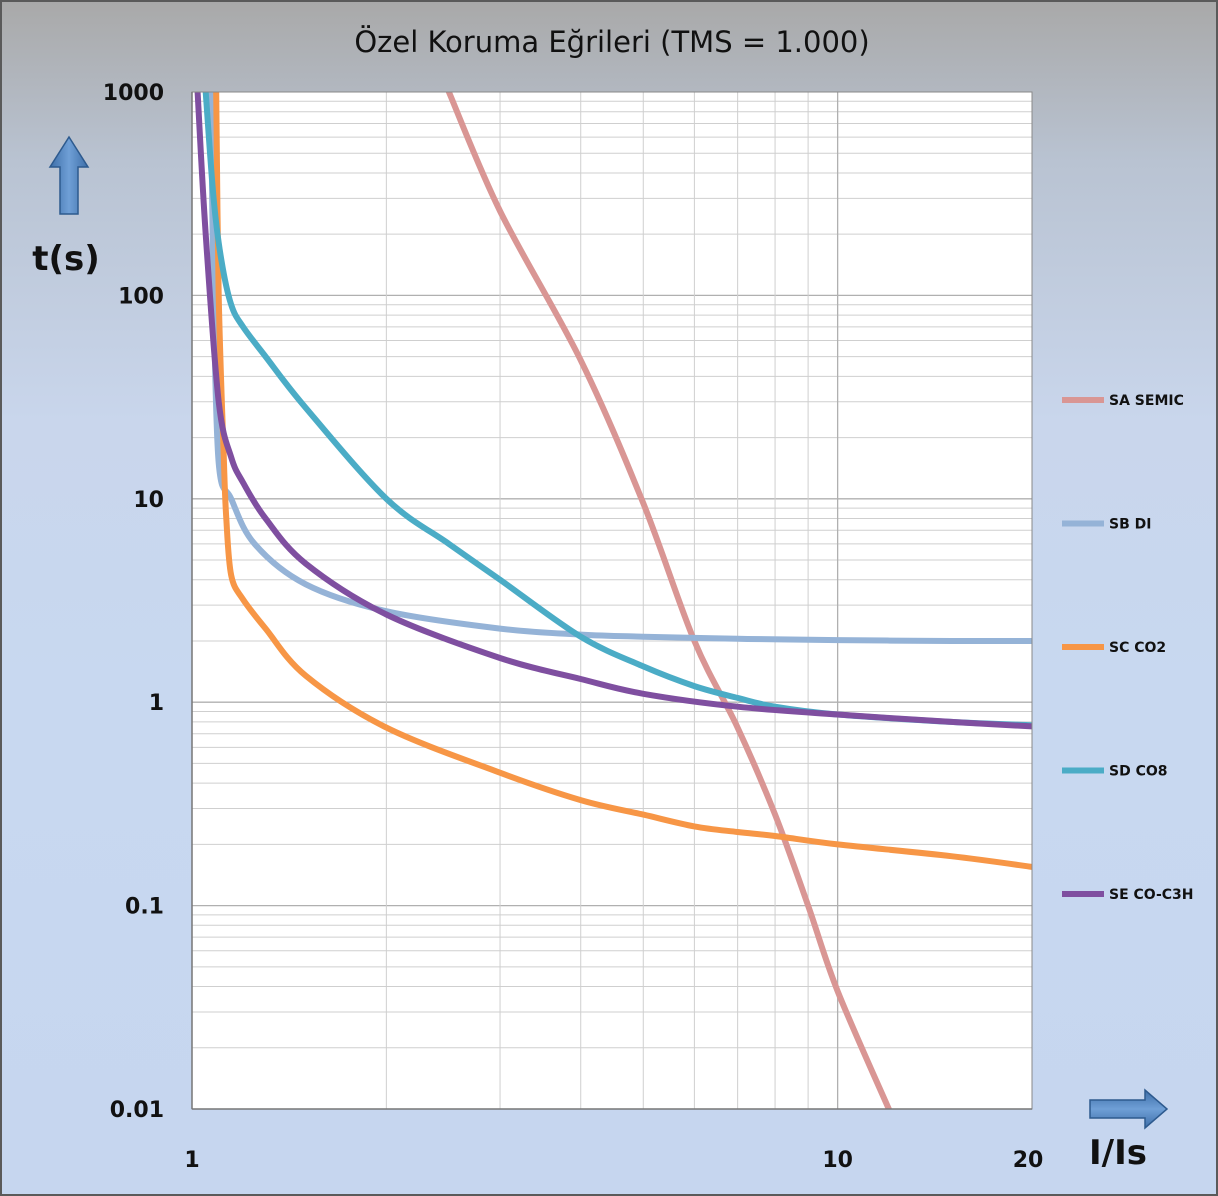 The image size is (1218, 1196). Describe the element at coordinates (1137, 648) in the screenshot. I see `legend-label-sc-co2: SC CO2` at that location.